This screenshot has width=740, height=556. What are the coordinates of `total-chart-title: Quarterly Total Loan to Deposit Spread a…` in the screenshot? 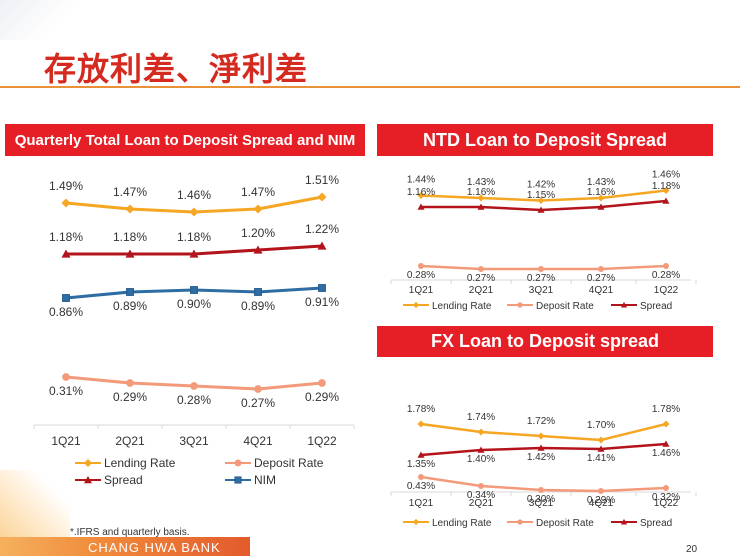 It's located at (185, 140).